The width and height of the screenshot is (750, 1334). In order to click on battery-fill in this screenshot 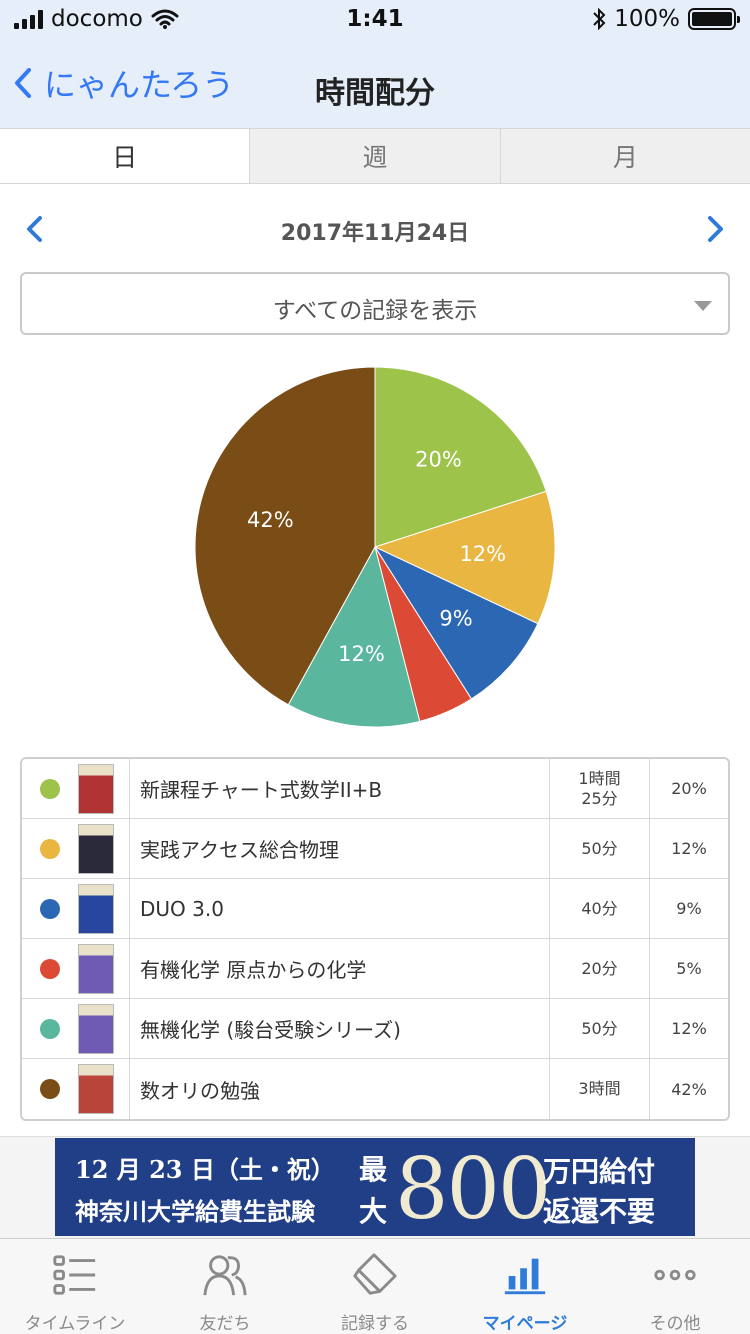, I will do `click(712, 19)`.